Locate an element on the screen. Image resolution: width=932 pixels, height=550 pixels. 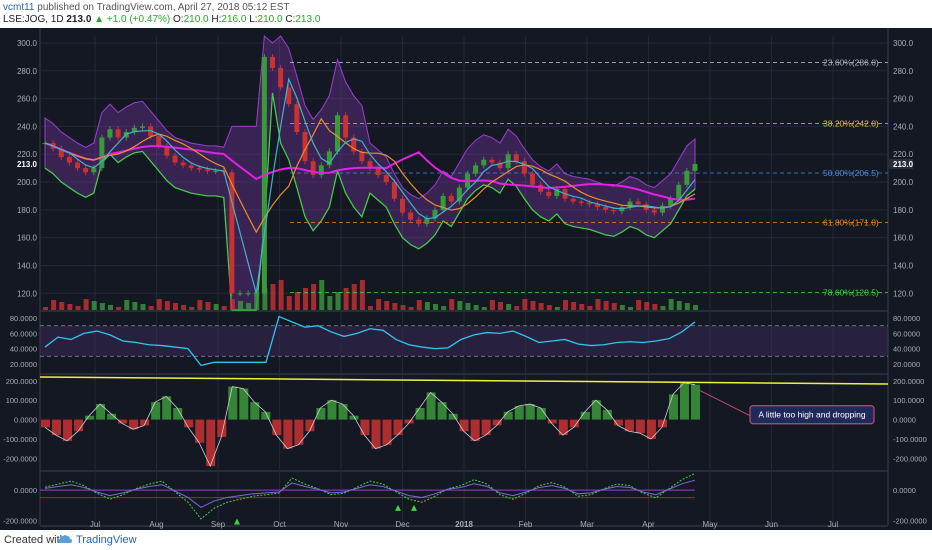
author-link: vcmt11 is located at coordinates (19, 7).